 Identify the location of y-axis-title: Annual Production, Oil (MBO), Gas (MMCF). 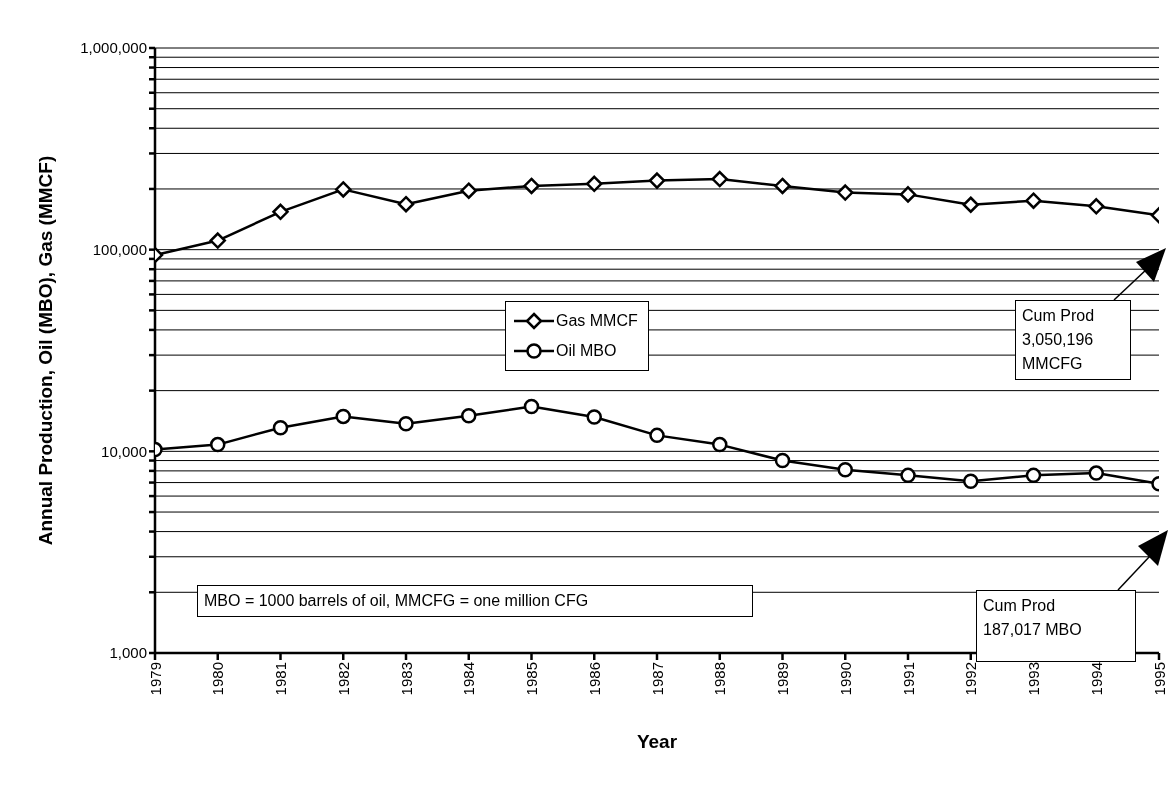
(45, 350).